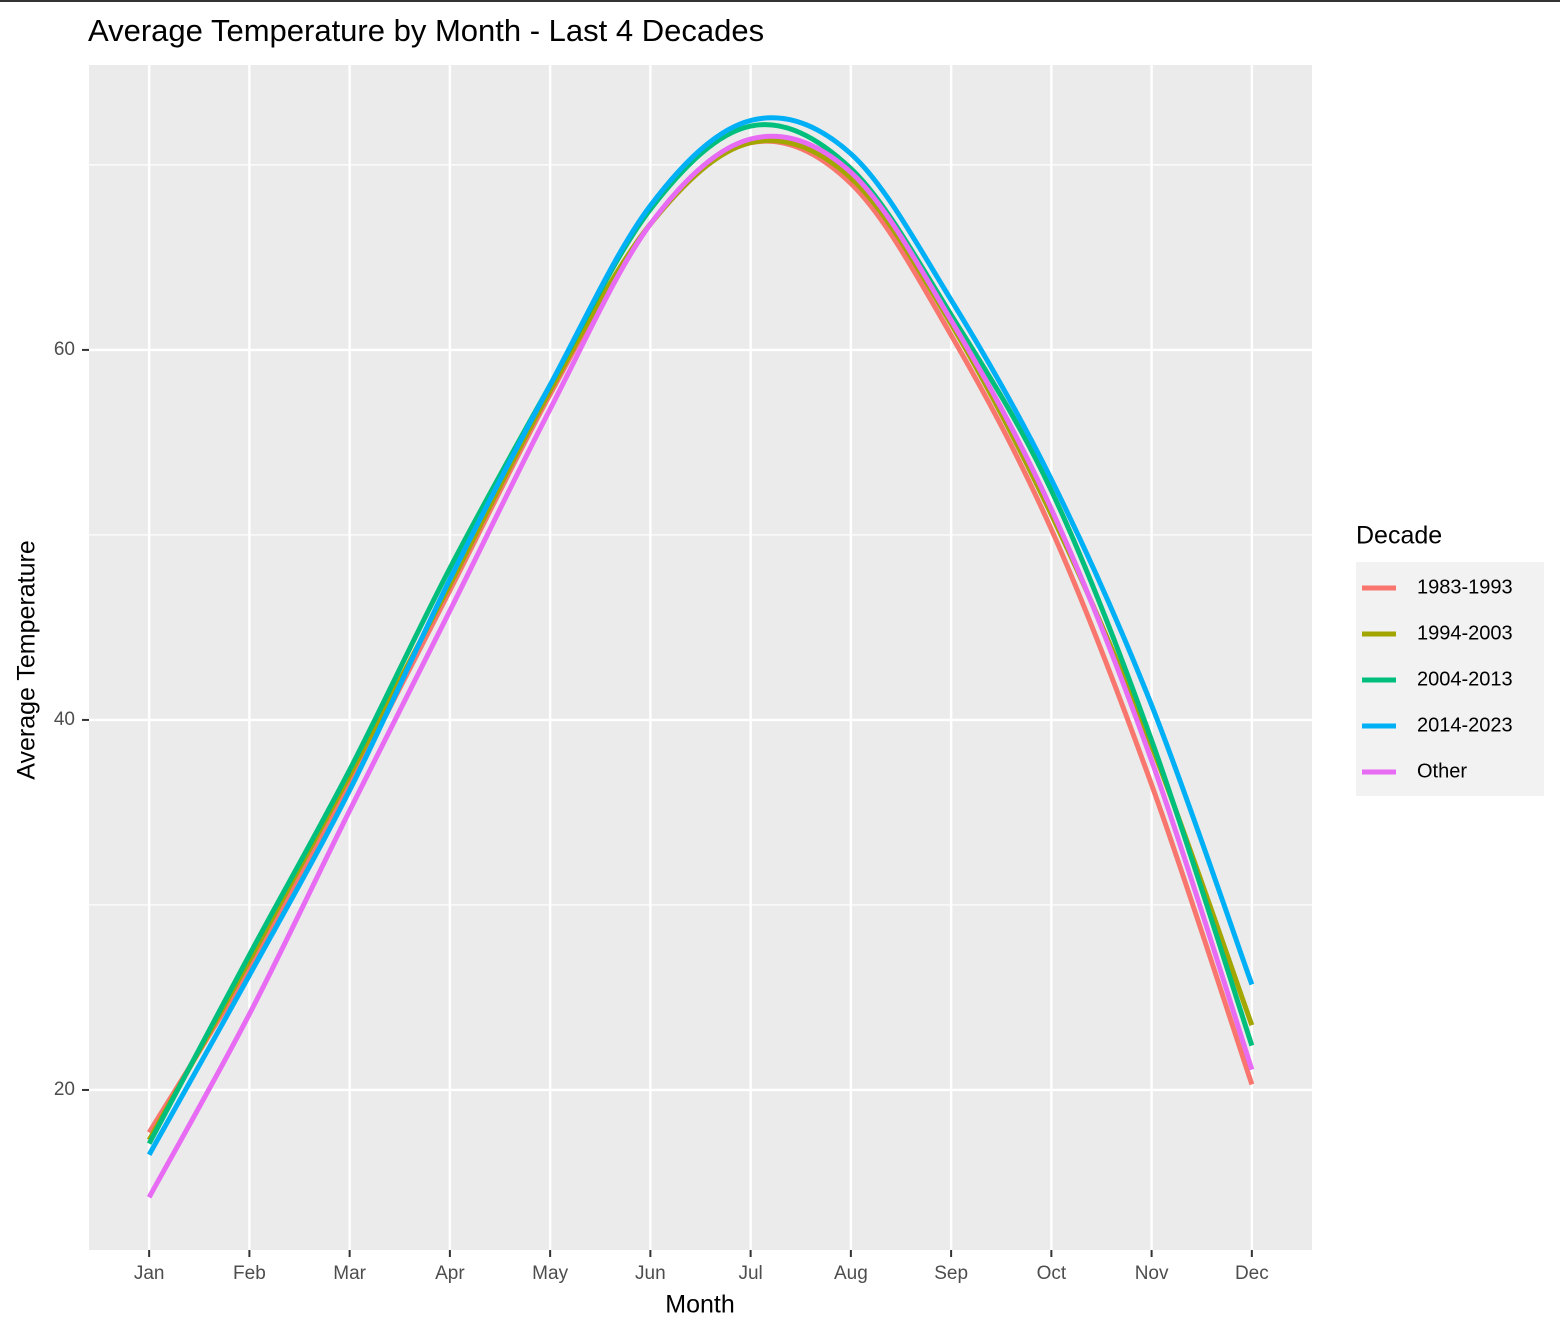 The width and height of the screenshot is (1560, 1336). What do you see at coordinates (349, 1273) in the screenshot?
I see `x-tick-label: Mar` at bounding box center [349, 1273].